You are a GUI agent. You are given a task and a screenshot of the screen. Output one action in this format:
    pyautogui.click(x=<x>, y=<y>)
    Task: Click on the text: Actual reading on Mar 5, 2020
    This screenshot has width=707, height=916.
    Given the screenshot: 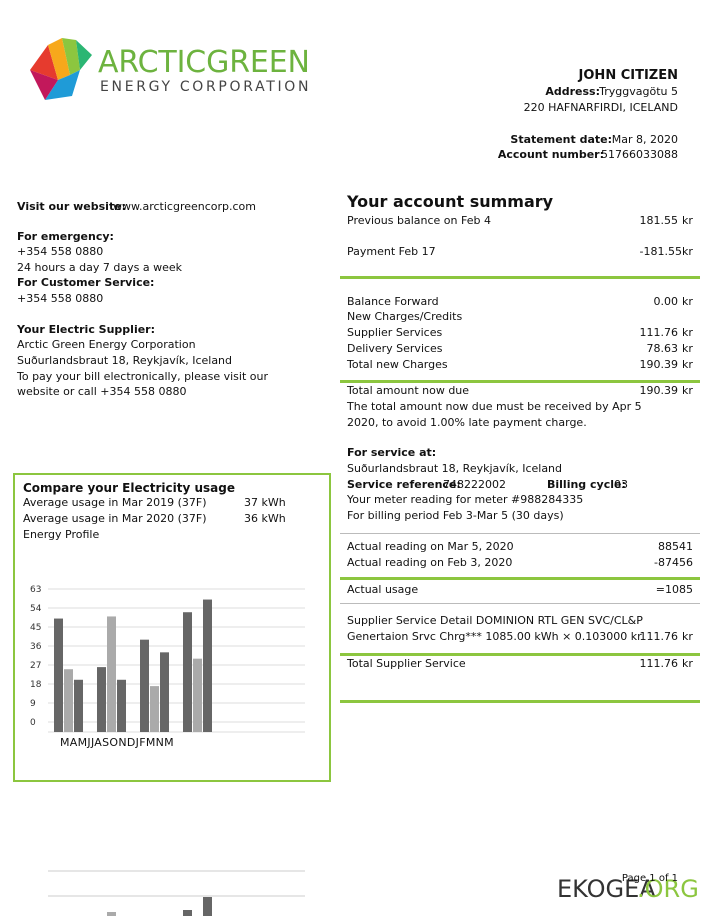 What is the action you would take?
    pyautogui.click(x=430, y=546)
    